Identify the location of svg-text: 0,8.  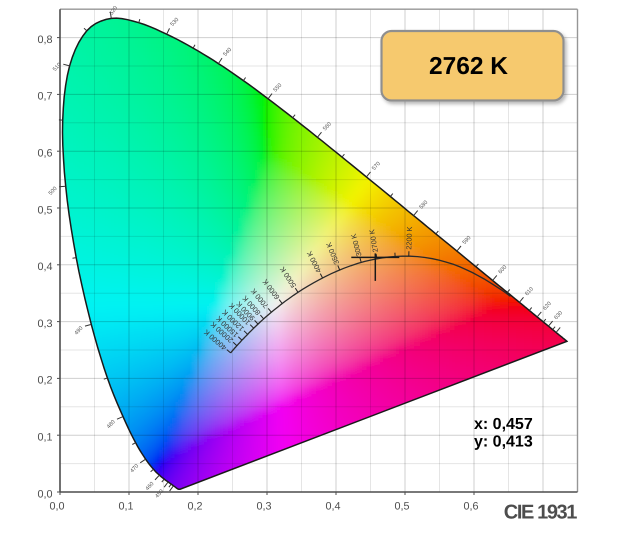
(44, 40).